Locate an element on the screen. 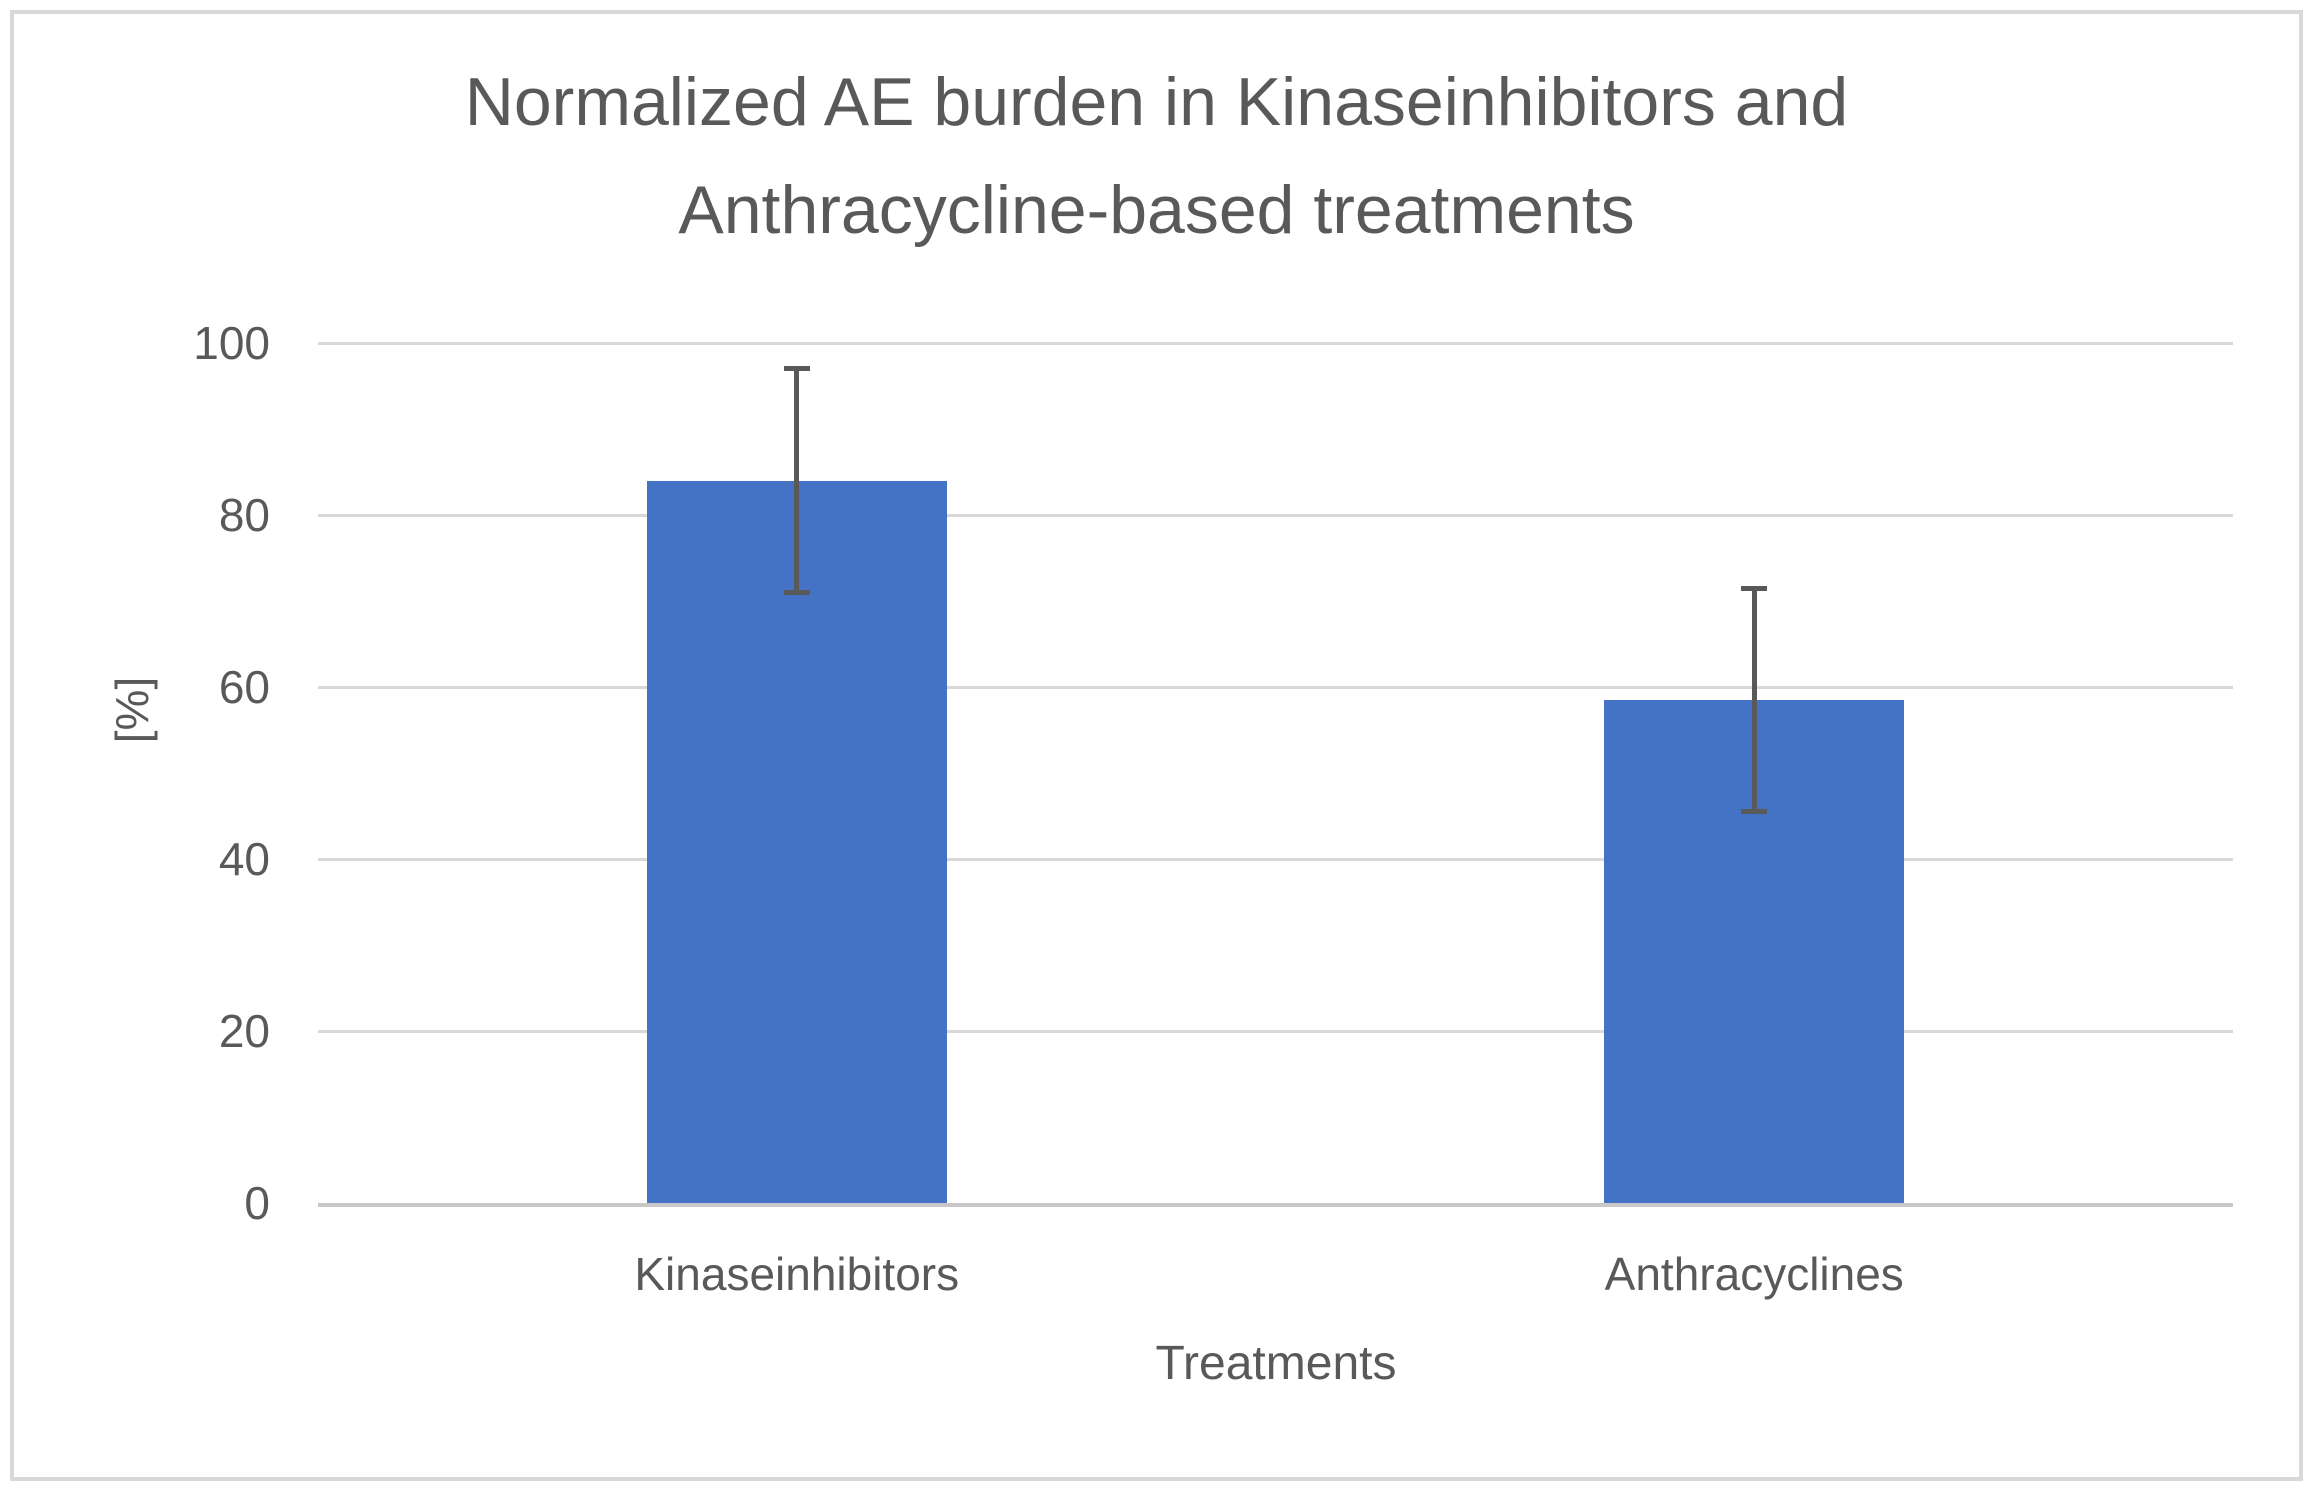 The height and width of the screenshot is (1491, 2313). y-tick-label: 80 is located at coordinates (244, 515).